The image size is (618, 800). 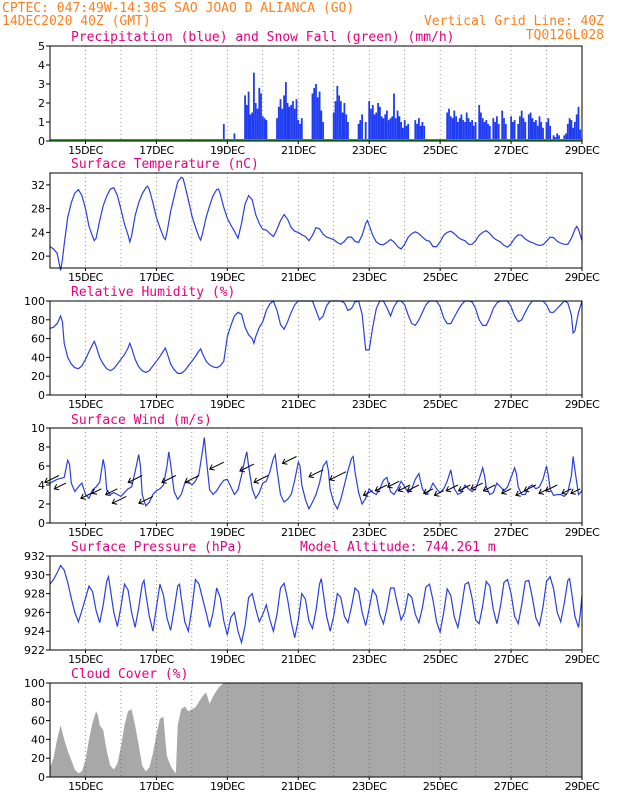 What do you see at coordinates (511, 404) in the screenshot?
I see `humidity-xtick-label: 27DEC` at bounding box center [511, 404].